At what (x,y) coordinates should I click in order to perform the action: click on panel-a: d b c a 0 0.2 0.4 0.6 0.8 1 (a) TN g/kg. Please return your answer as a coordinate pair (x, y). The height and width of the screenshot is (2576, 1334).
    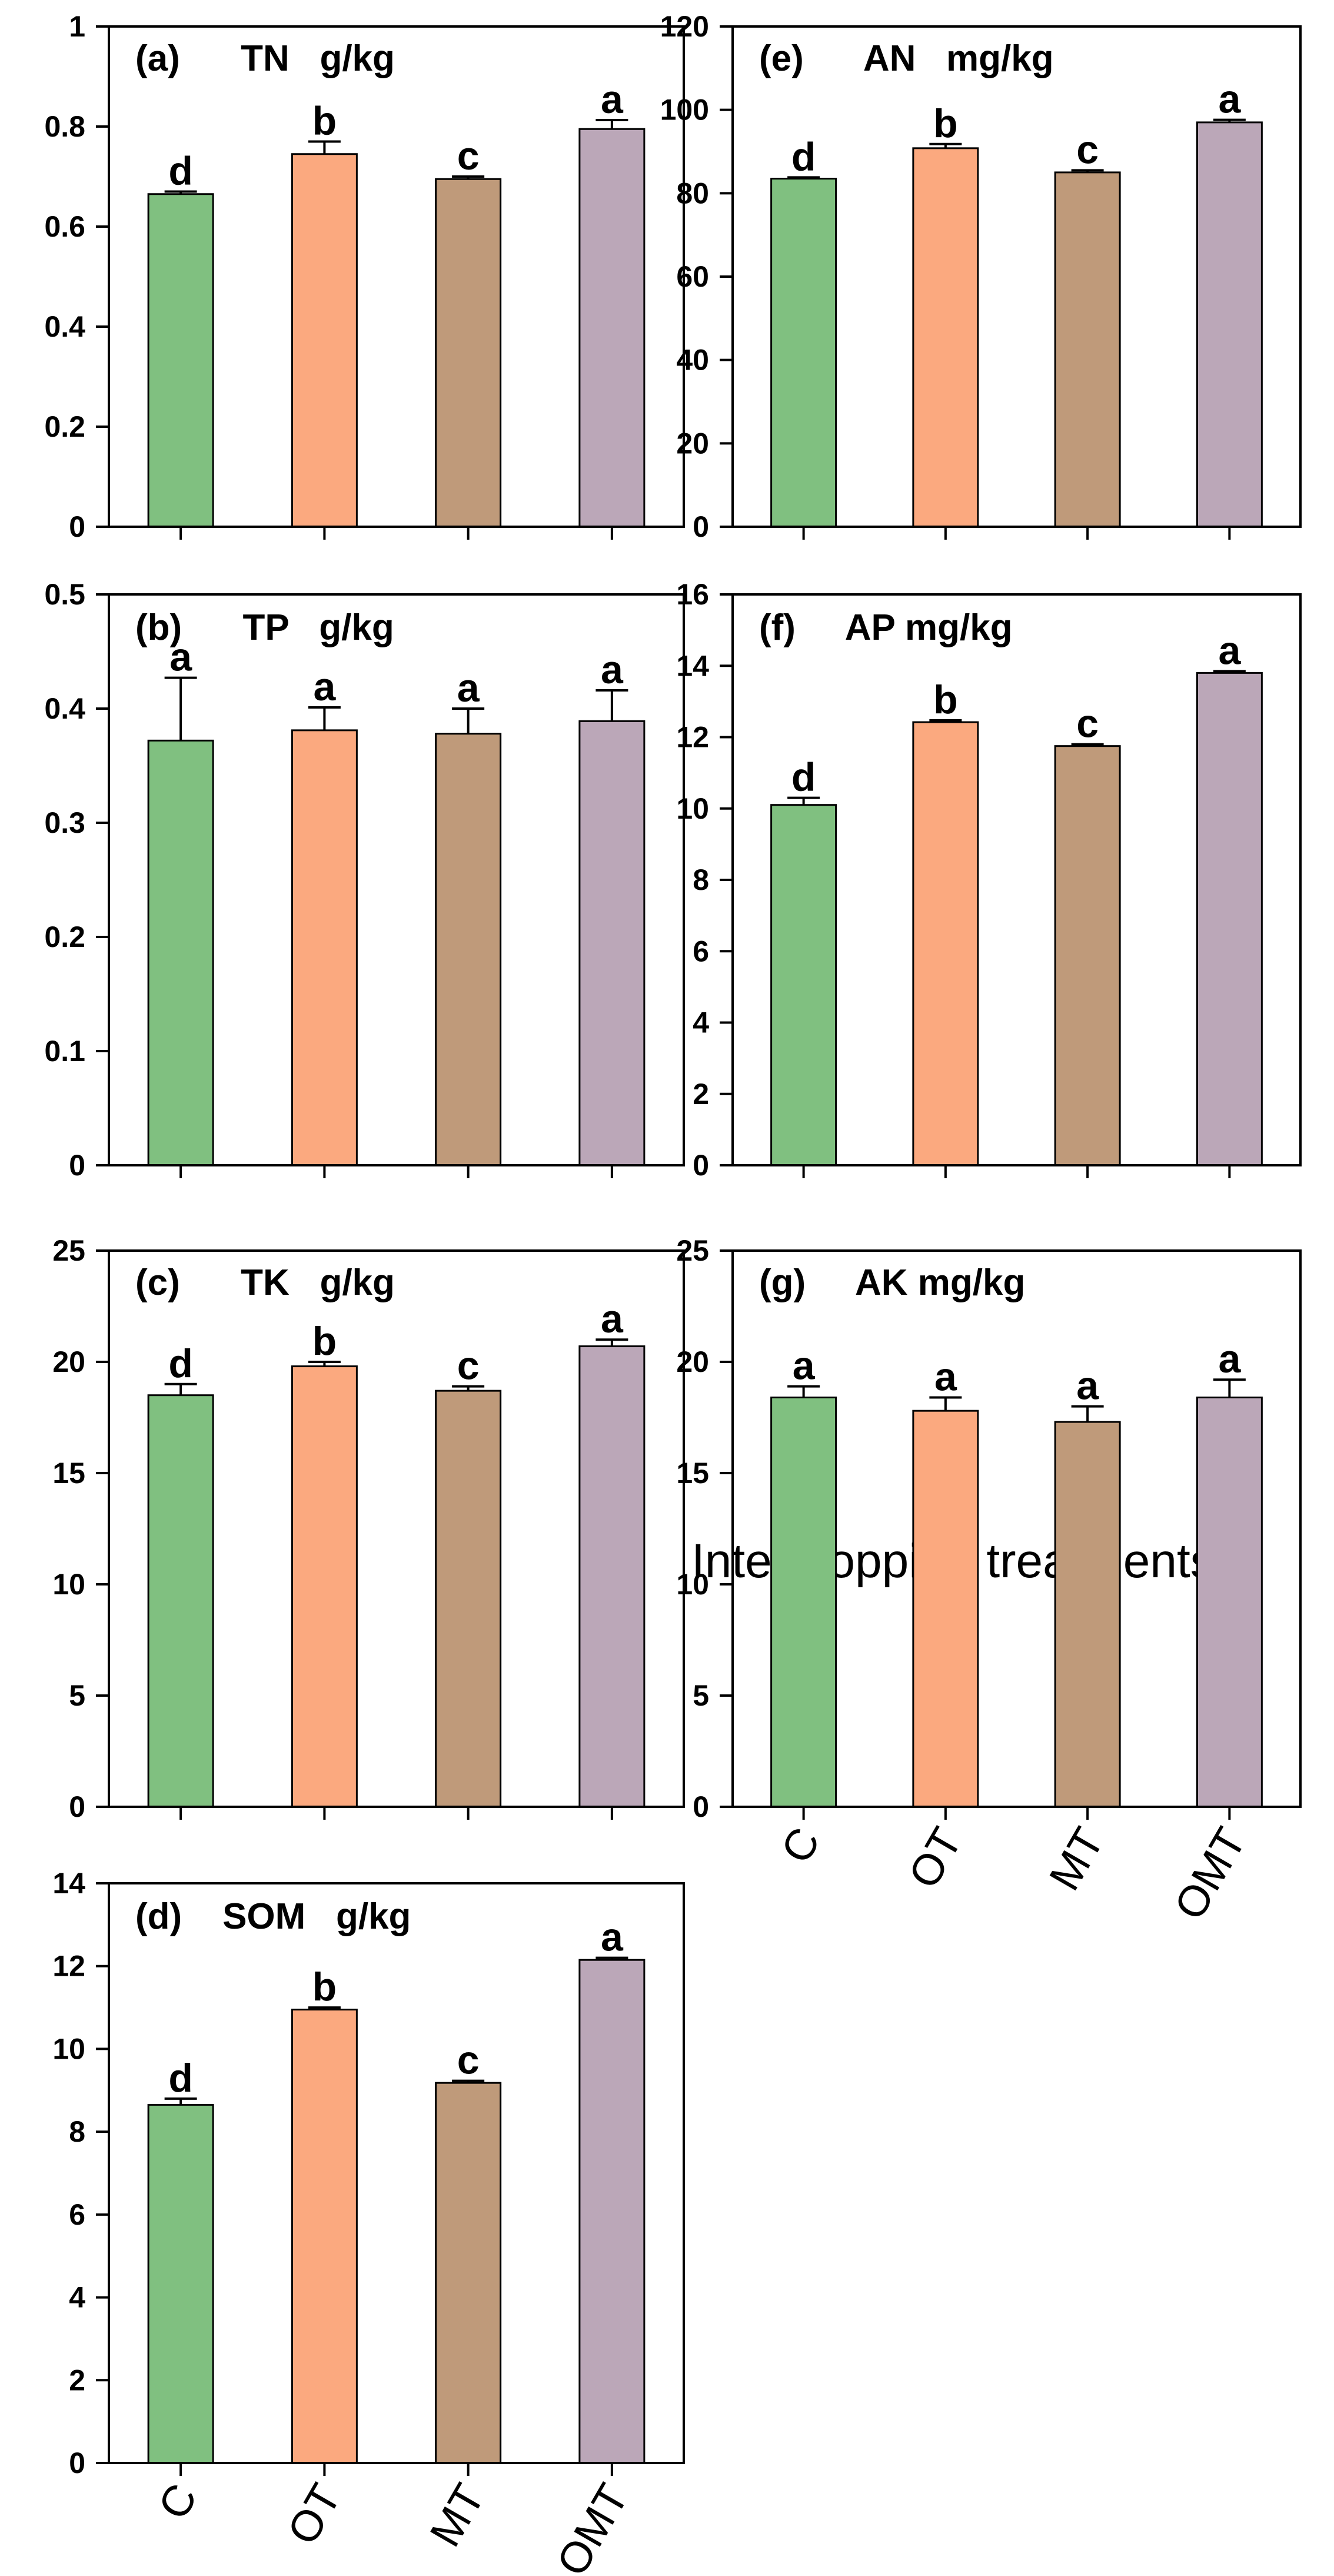
    Looking at the image, I should click on (364, 276).